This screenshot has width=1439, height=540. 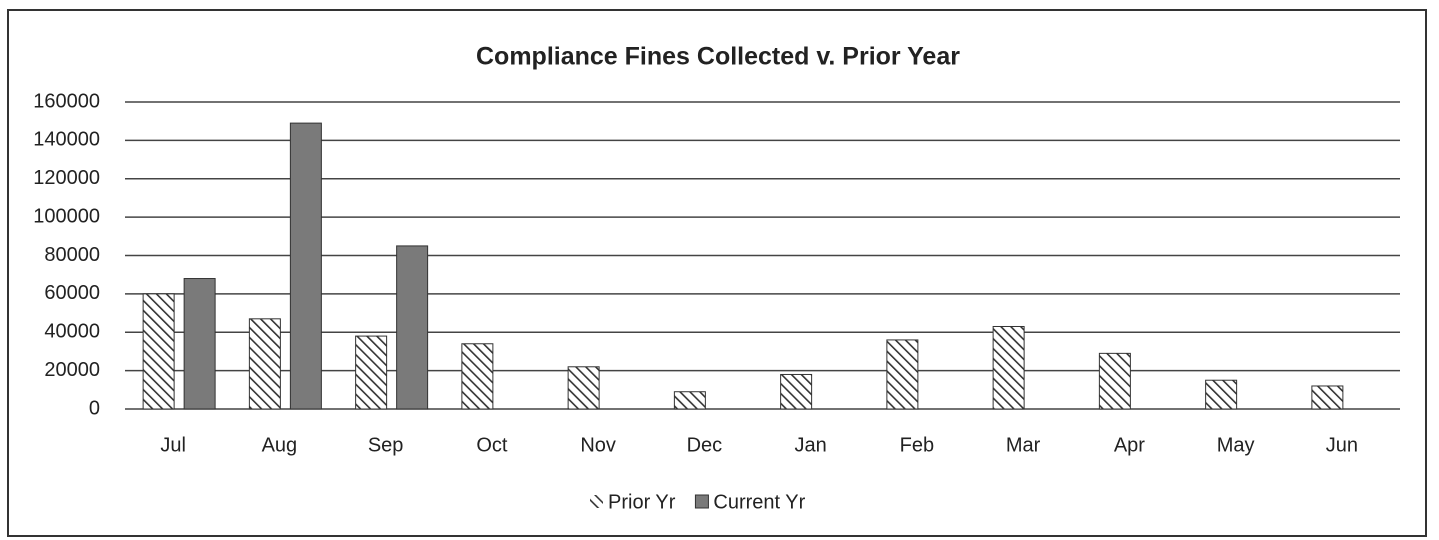 I want to click on x-tick-label: Jan, so click(x=811, y=445).